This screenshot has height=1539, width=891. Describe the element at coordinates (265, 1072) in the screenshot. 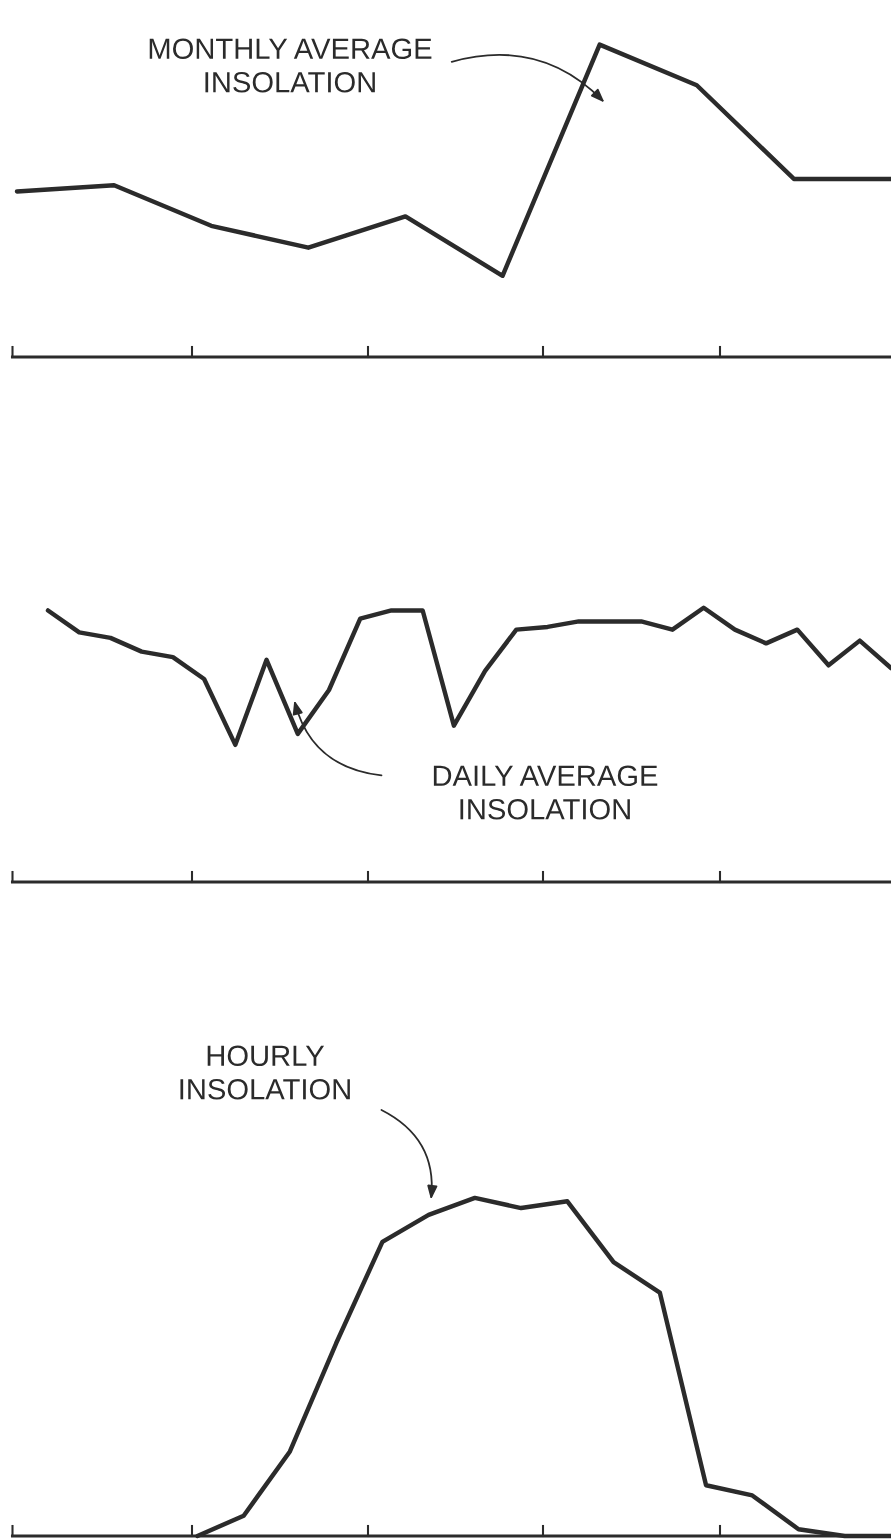

I see `text: HOURLY INSOLATION` at that location.